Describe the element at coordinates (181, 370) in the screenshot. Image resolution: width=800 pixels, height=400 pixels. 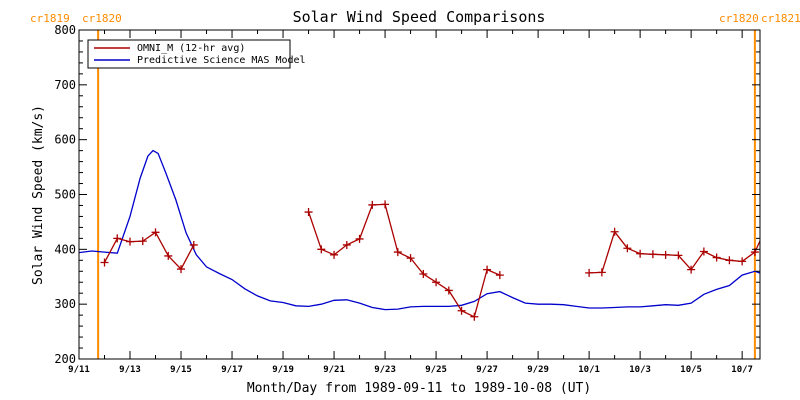
I see `x-tick-label: 9/15` at that location.